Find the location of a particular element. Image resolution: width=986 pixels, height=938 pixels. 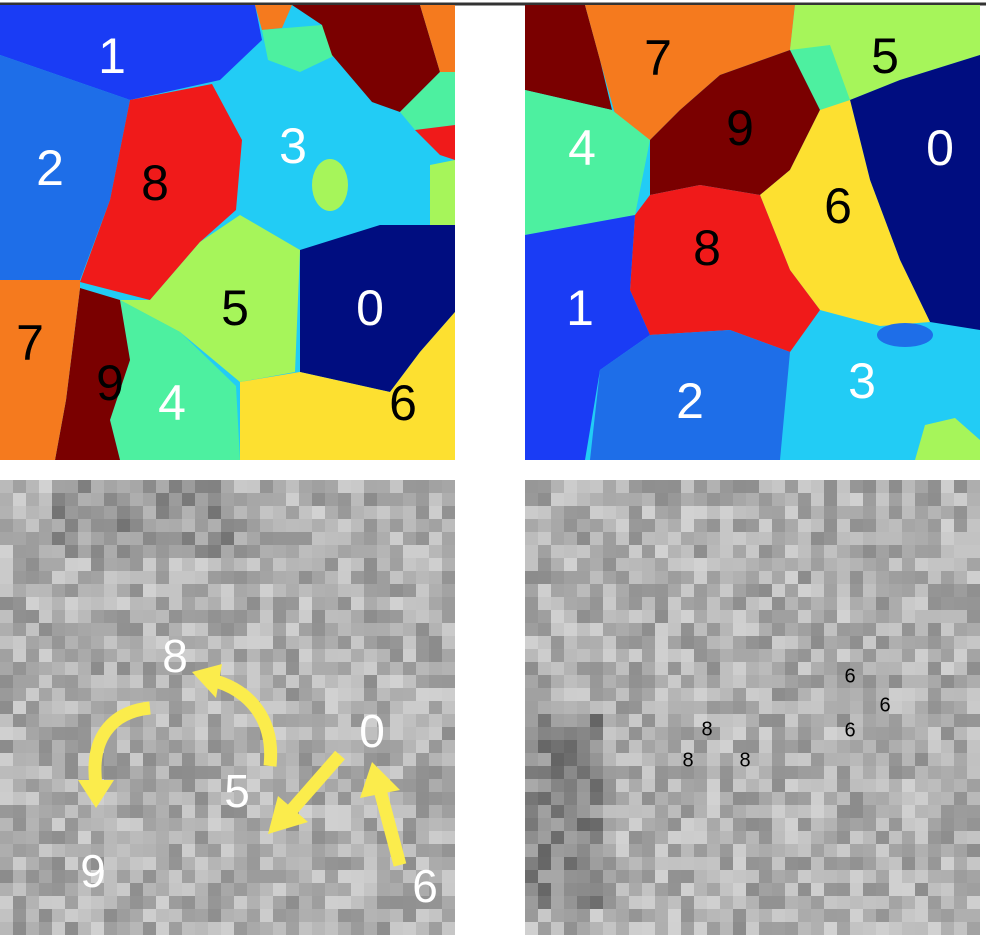

region-label: 9 is located at coordinates (93, 871).